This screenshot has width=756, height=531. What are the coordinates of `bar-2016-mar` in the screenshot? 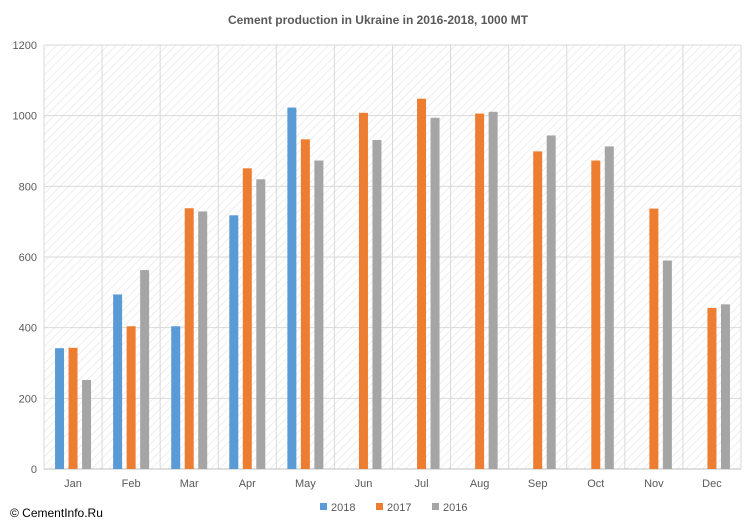 It's located at (203, 340).